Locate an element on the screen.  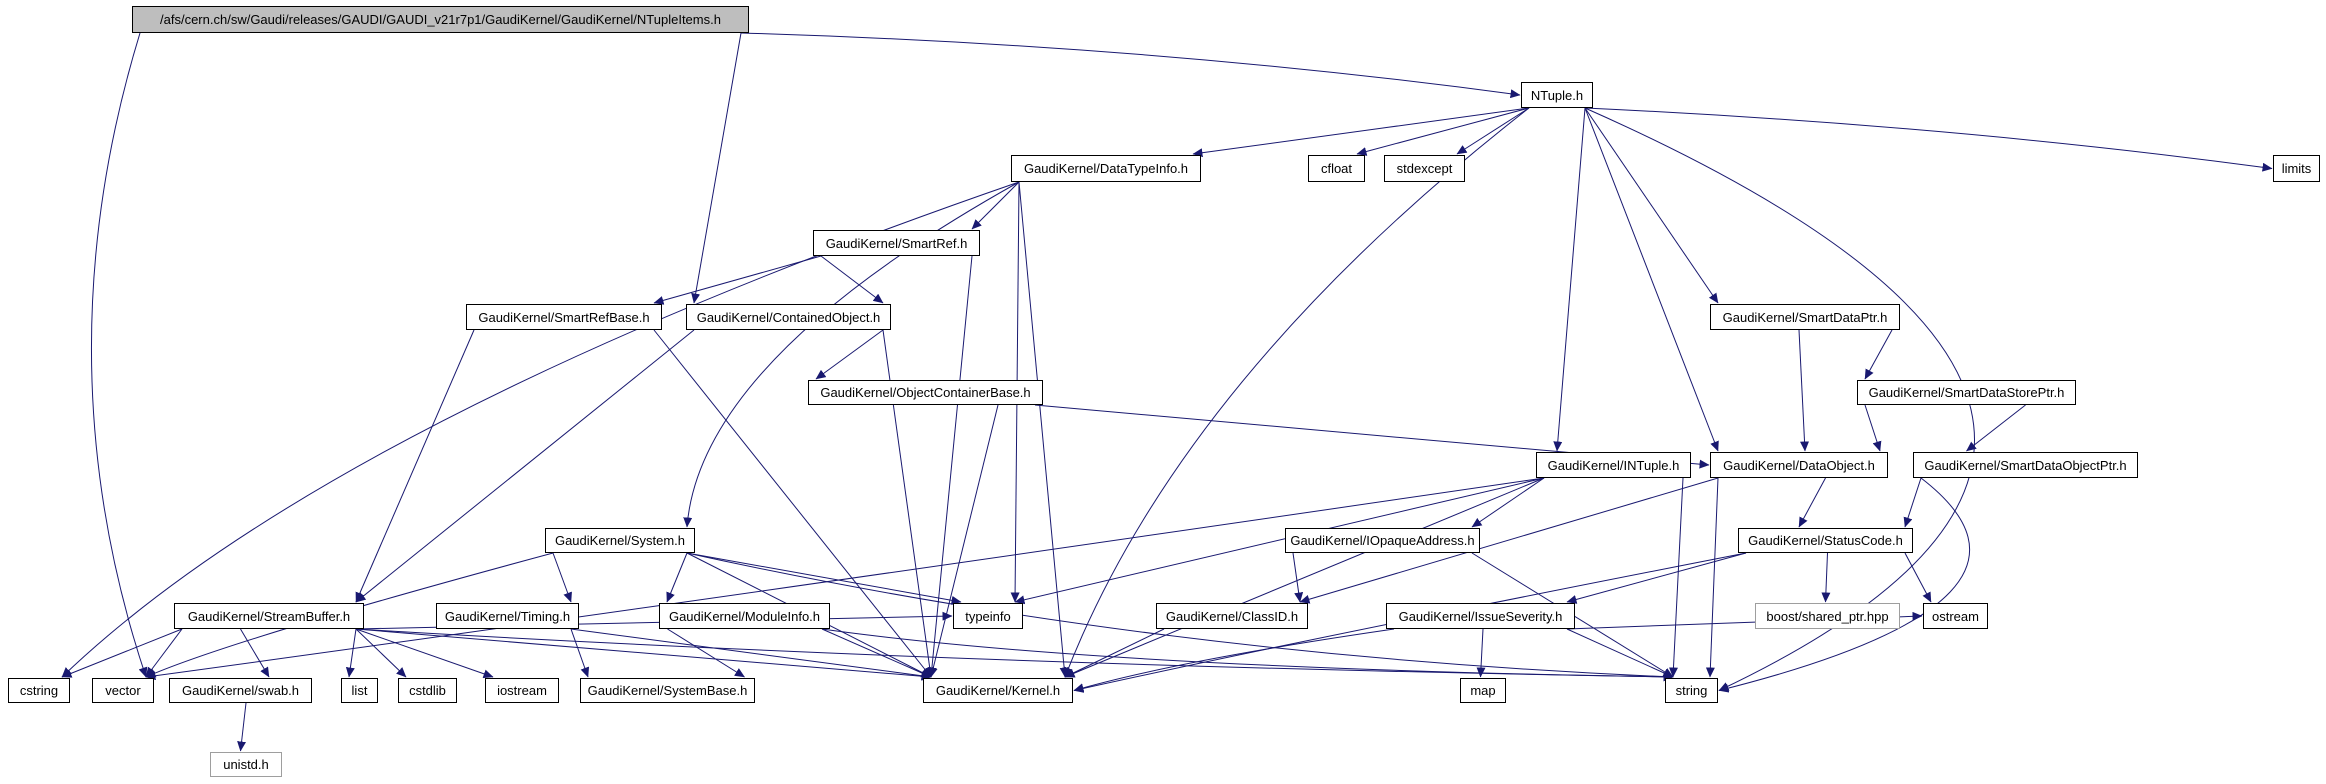
include-edge-intuple-to-typeinfo is located at coordinates (1279, 541).